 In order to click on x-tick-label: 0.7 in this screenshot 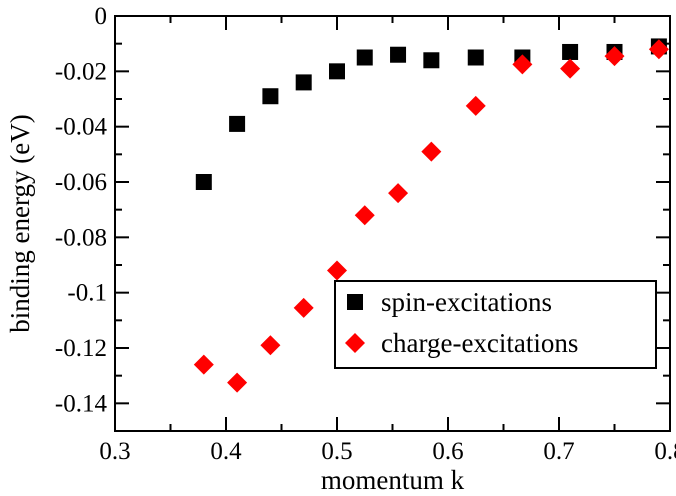, I will do `click(558, 451)`.